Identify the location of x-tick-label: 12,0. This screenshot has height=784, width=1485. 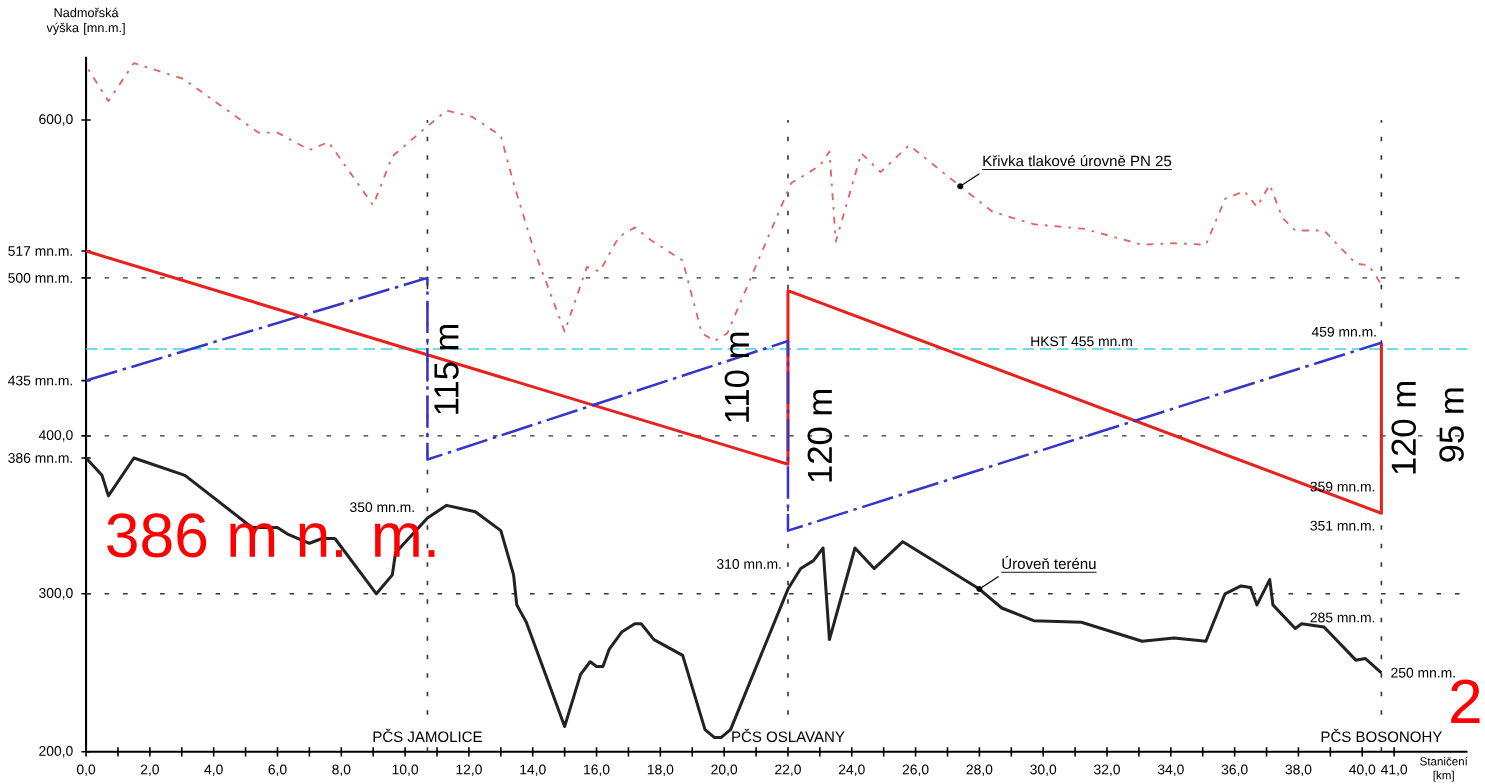
(469, 770).